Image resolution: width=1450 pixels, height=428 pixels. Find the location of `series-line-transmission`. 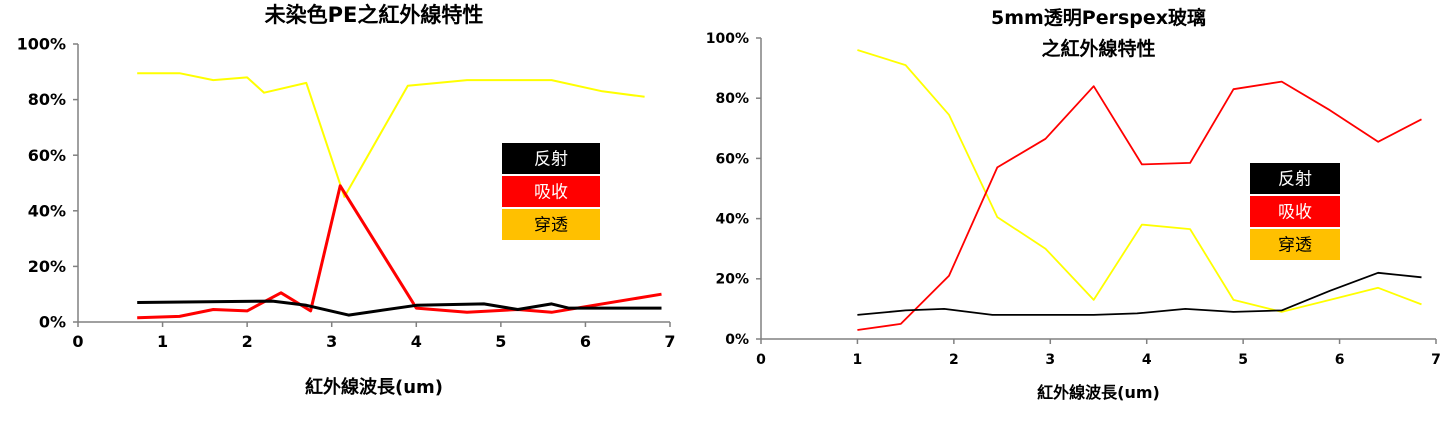

series-line-transmission is located at coordinates (391, 135).